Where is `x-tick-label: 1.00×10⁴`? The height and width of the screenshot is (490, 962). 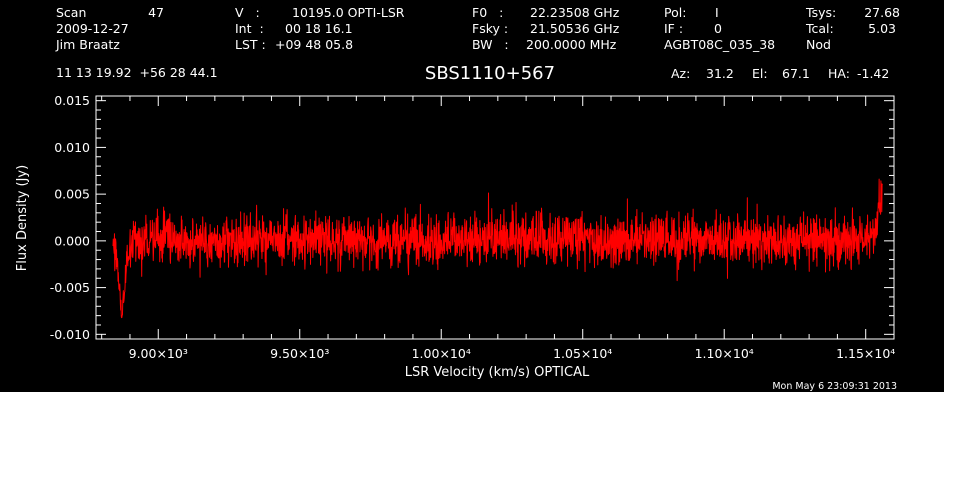
x-tick-label: 1.00×10⁴ is located at coordinates (441, 353).